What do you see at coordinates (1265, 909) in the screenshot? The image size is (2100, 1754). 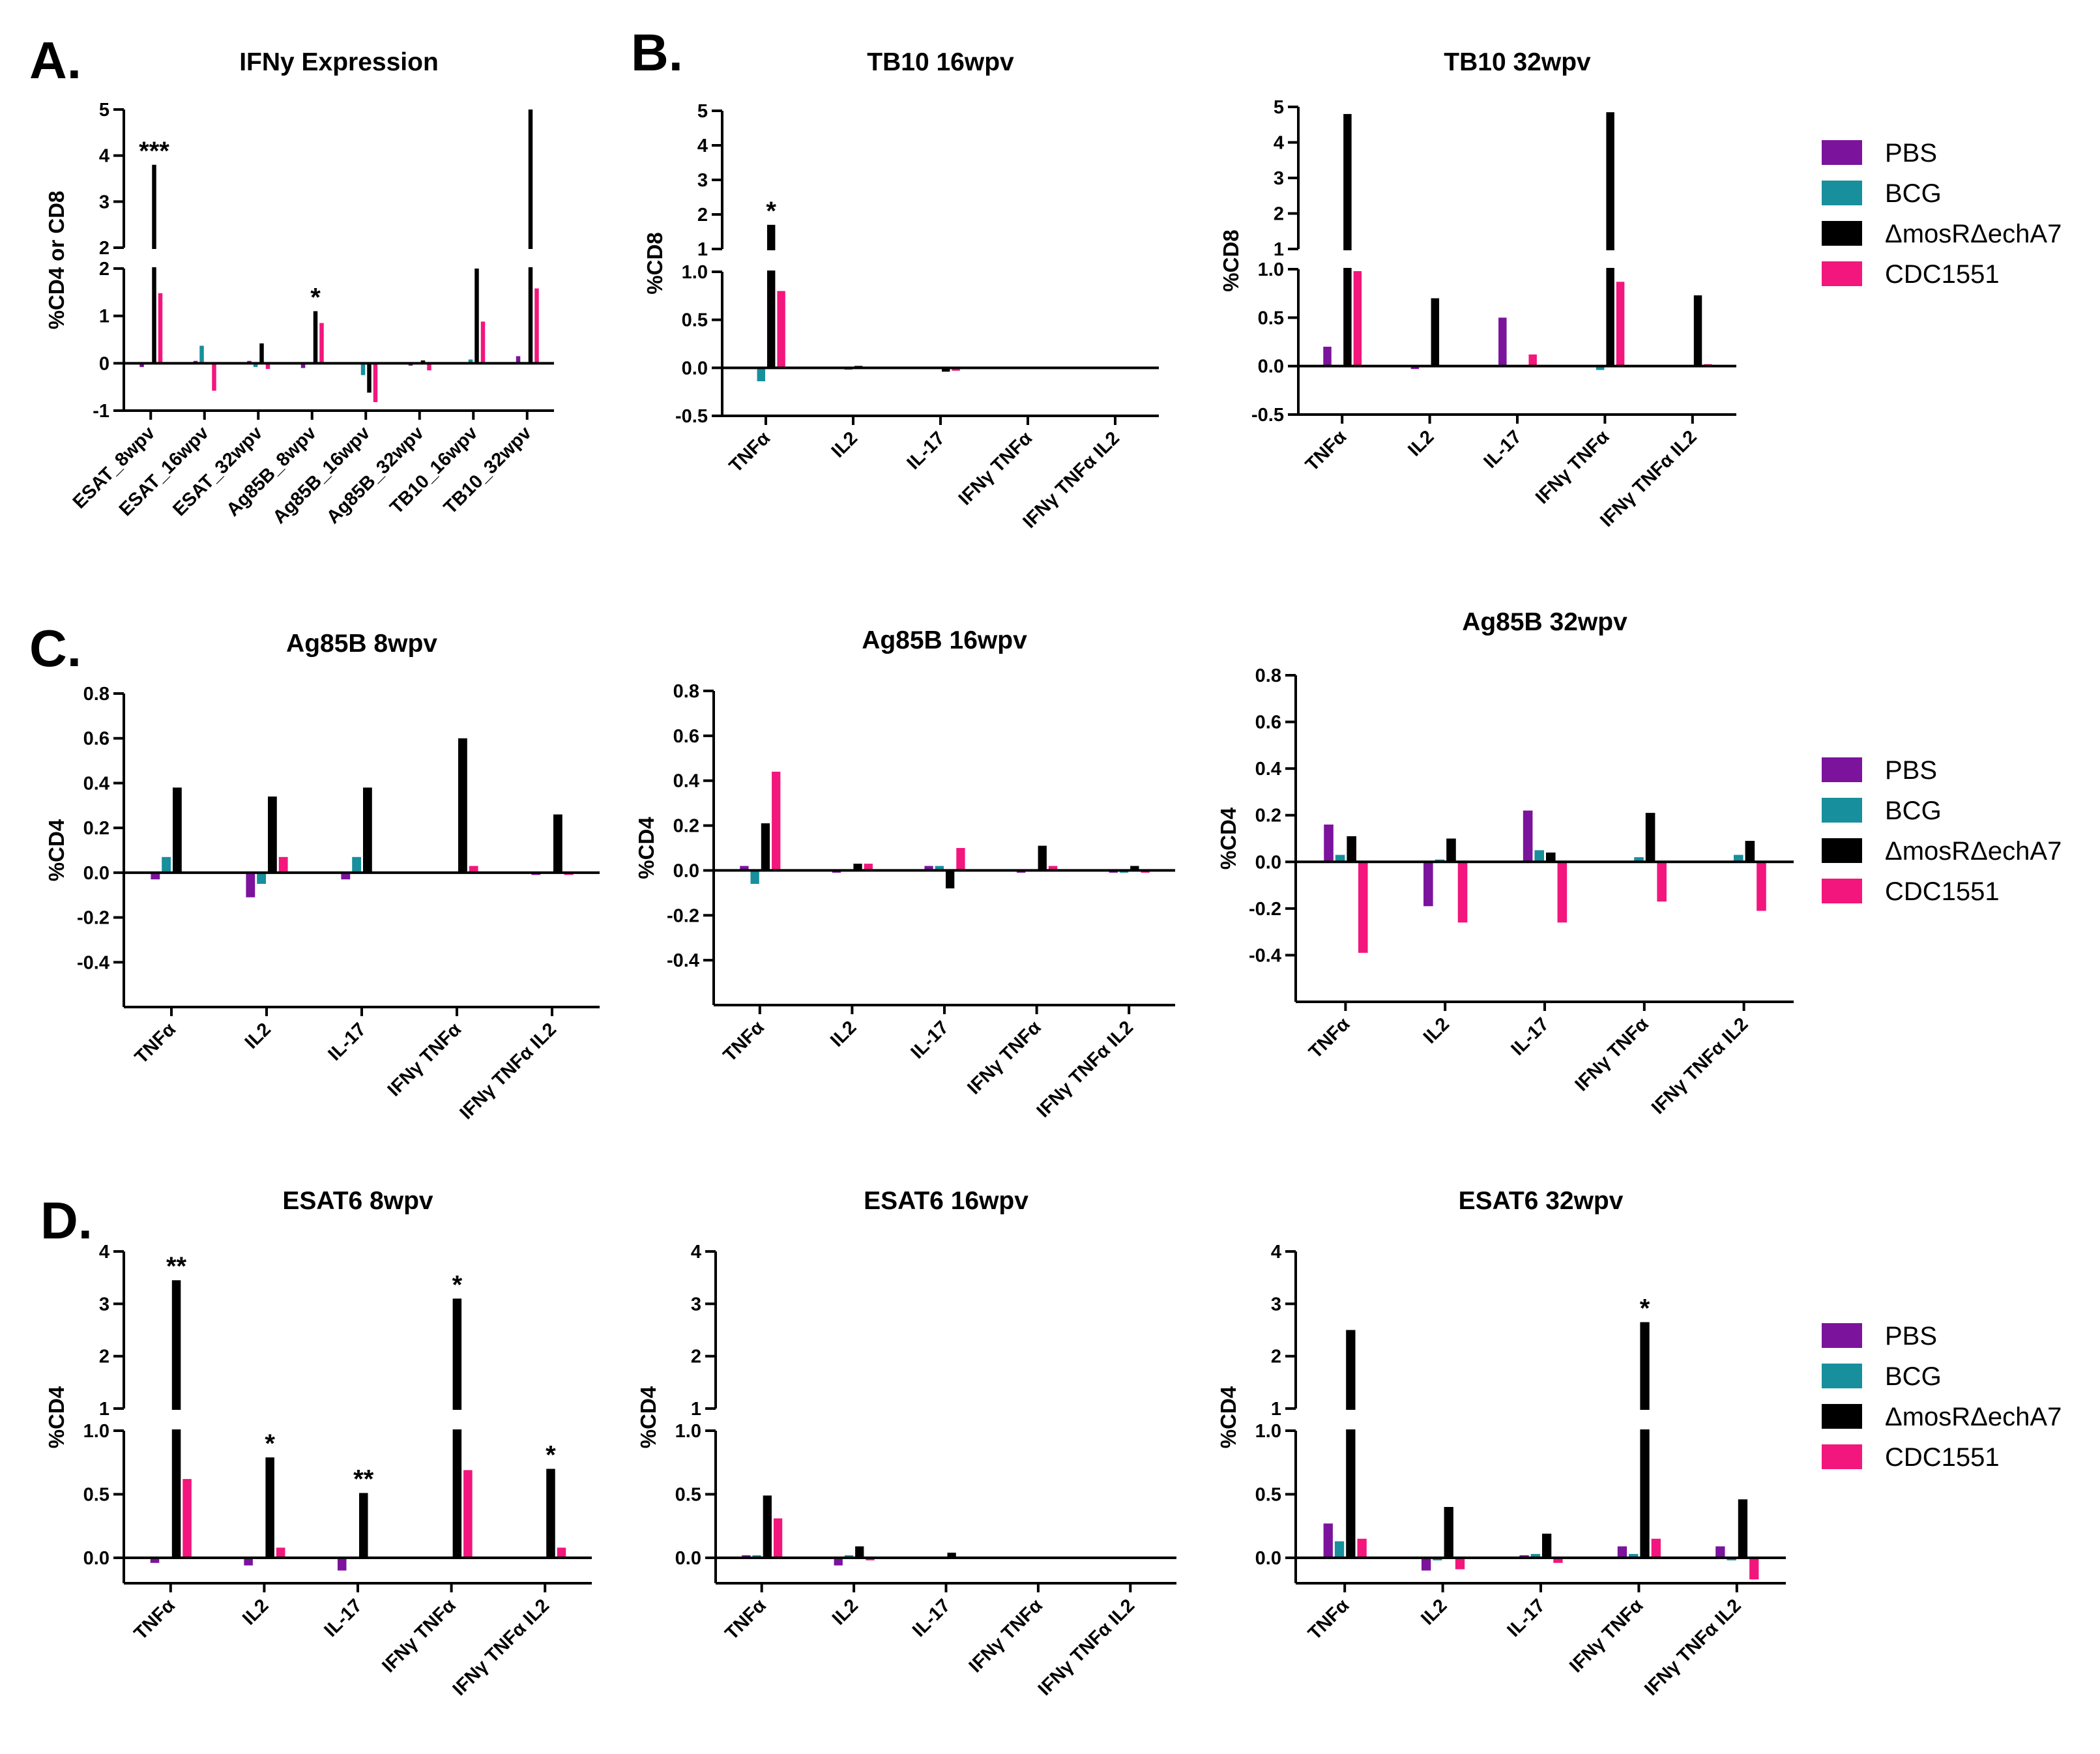 I see `y-tick-label: -0.2` at bounding box center [1265, 909].